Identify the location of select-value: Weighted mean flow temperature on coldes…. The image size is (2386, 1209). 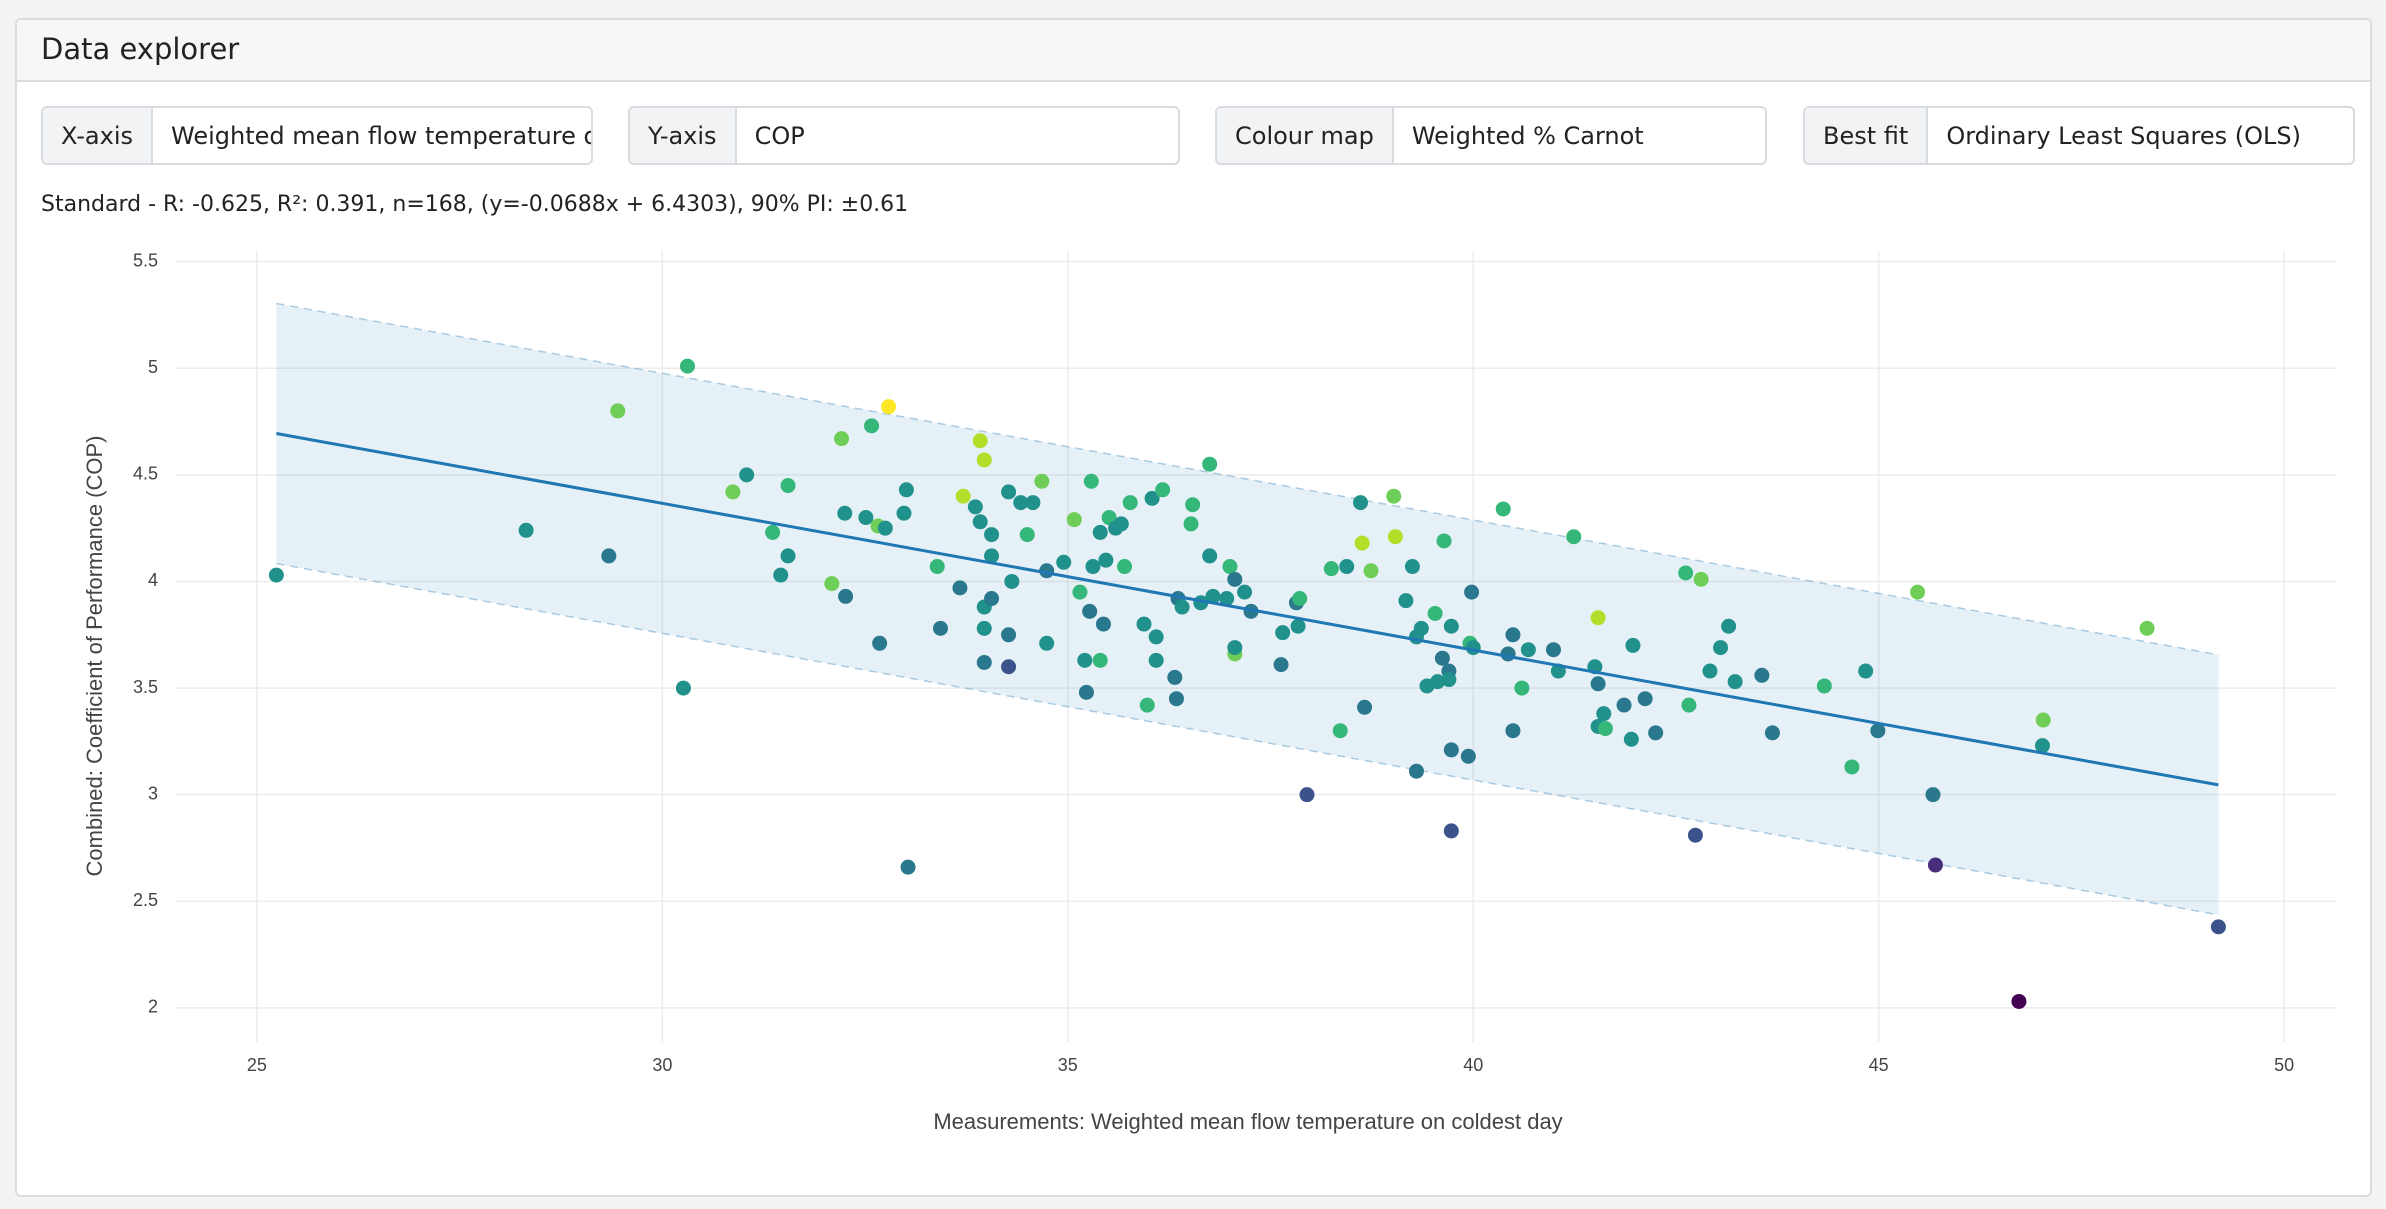
(381, 135).